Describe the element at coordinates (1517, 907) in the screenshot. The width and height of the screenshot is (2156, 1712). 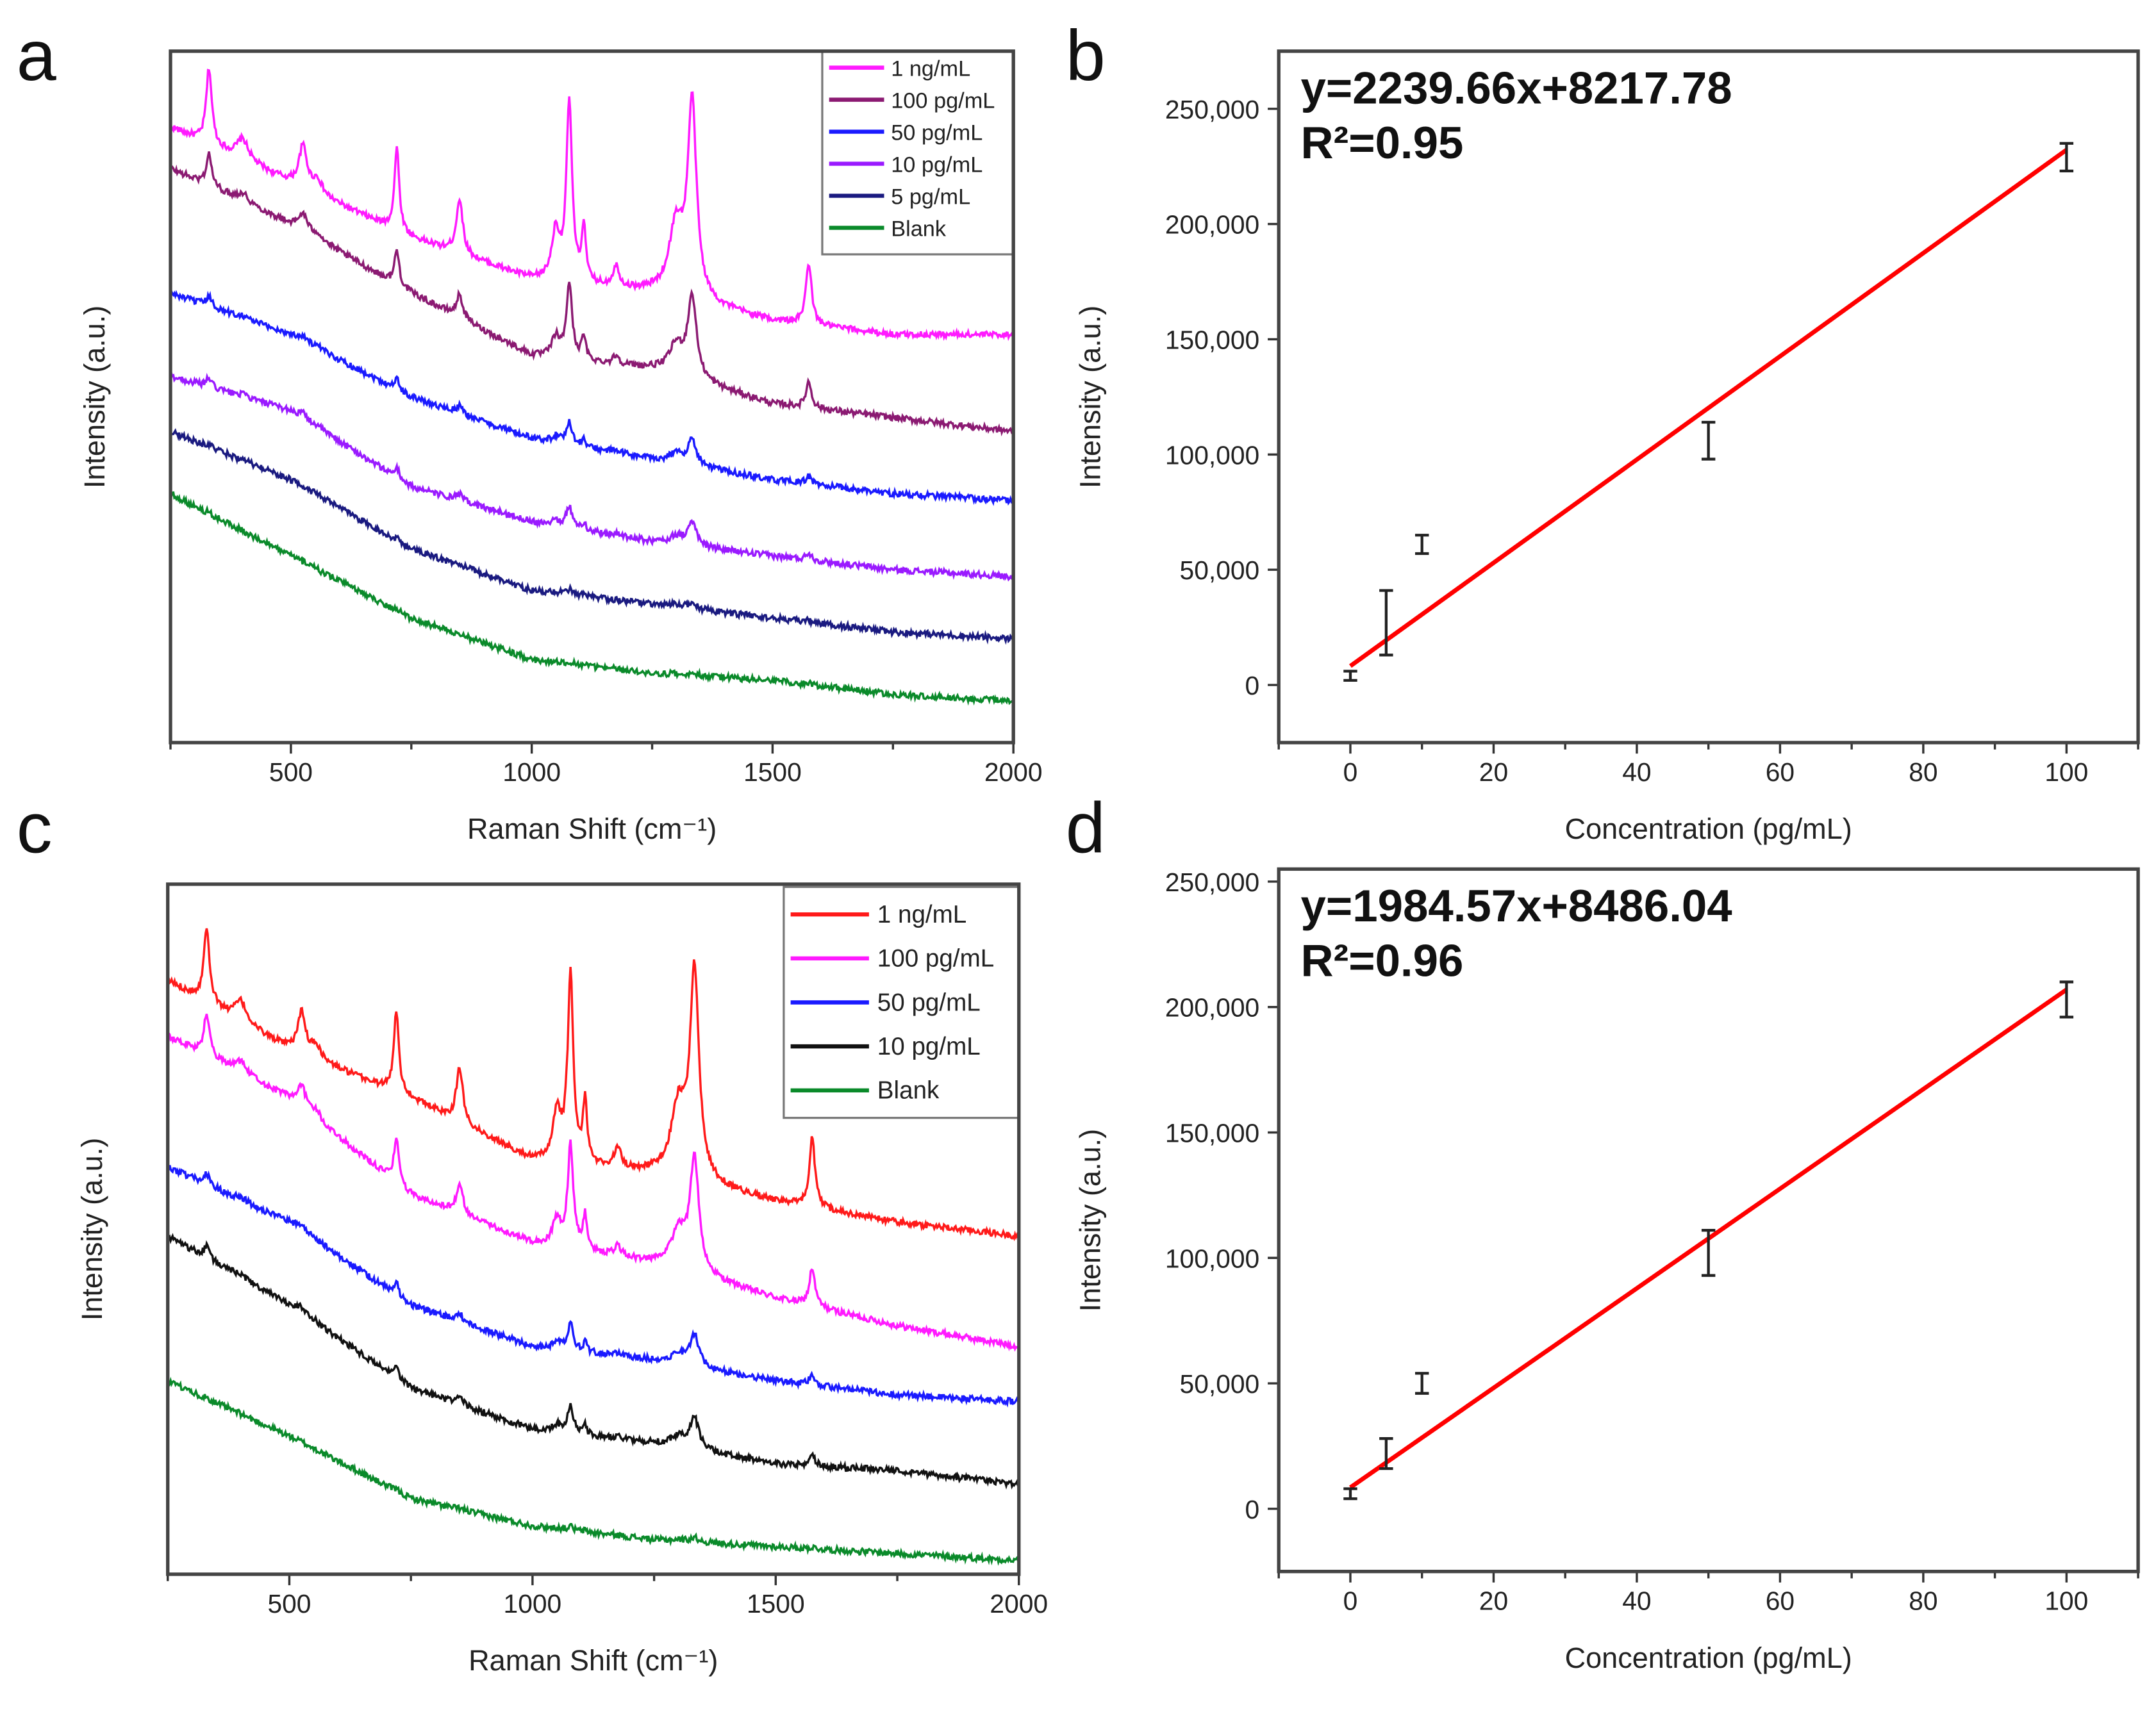
I see `fit-equation: y=1984.57x+8486.04` at that location.